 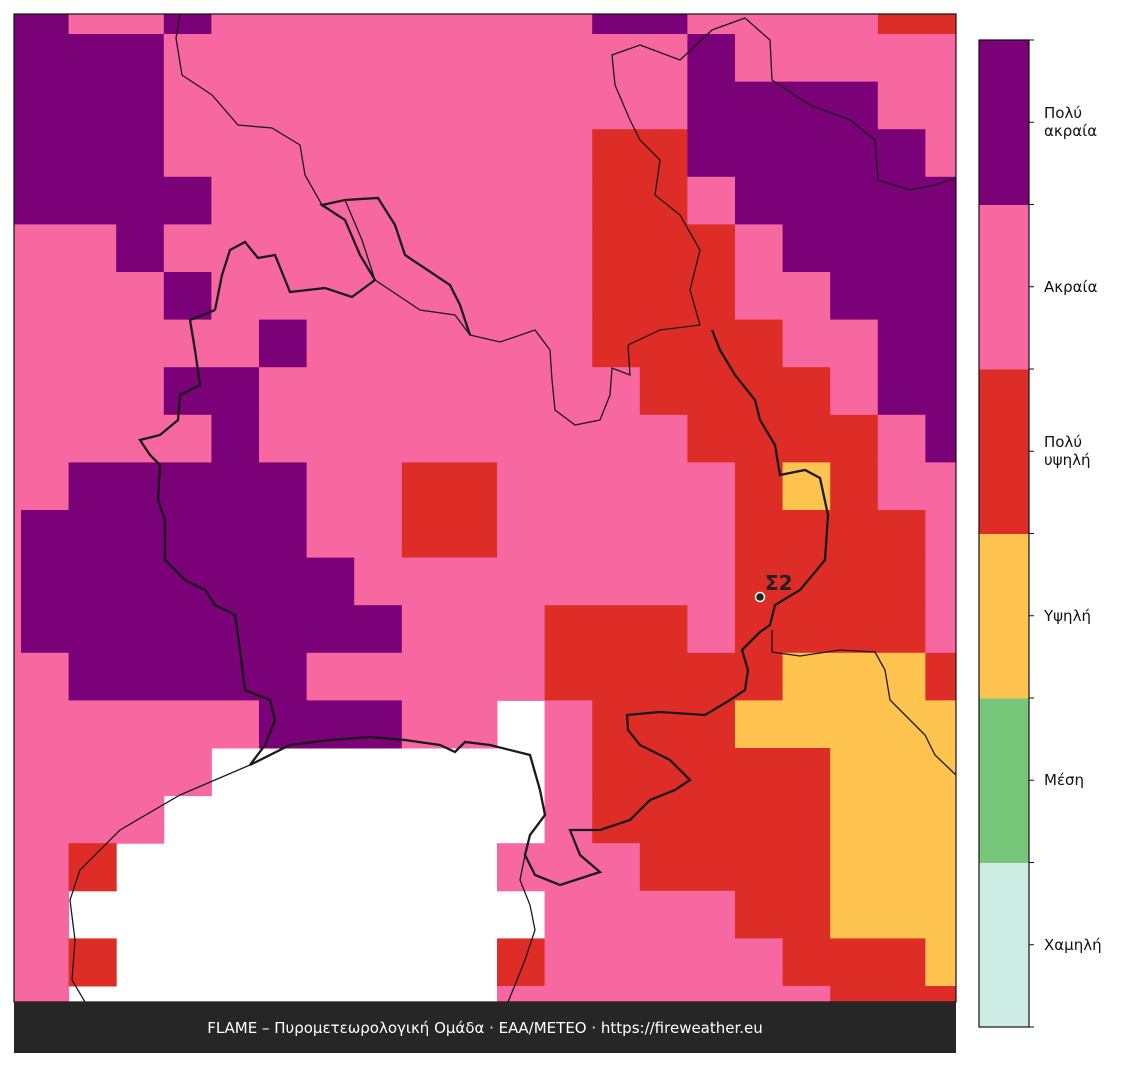 What do you see at coordinates (1067, 451) in the screenshot?
I see `colorbar-label: Πολύ υψηλή` at bounding box center [1067, 451].